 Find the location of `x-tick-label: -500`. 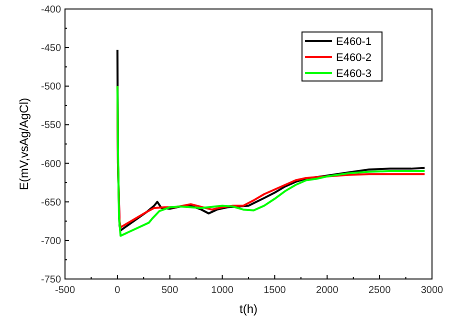

x-tick-label: -500 is located at coordinates (65, 290).